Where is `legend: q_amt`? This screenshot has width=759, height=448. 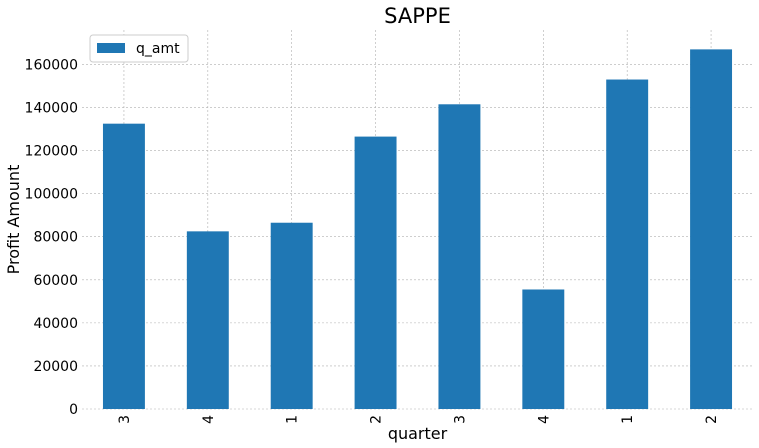
legend: q_amt is located at coordinates (139, 48).